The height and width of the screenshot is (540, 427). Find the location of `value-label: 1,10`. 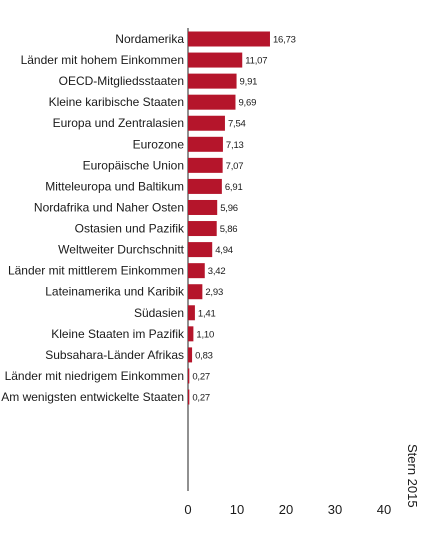

value-label: 1,10 is located at coordinates (205, 334).